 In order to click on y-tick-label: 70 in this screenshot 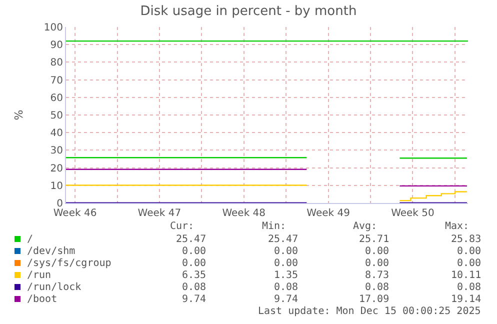, I will do `click(56, 80)`.